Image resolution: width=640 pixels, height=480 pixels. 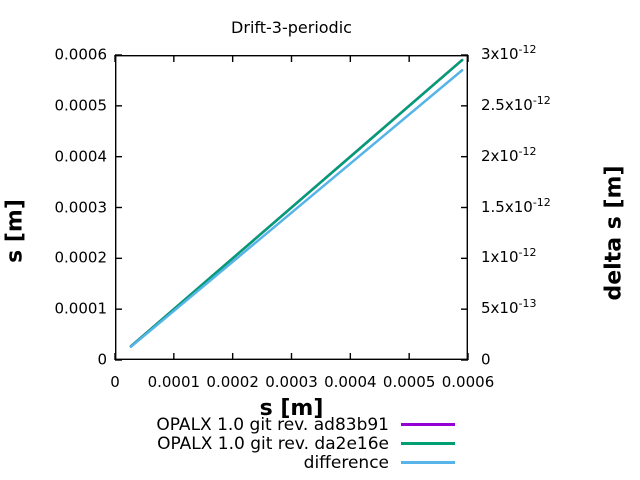 What do you see at coordinates (291, 408) in the screenshot?
I see `x-axis-label: s [m]` at bounding box center [291, 408].